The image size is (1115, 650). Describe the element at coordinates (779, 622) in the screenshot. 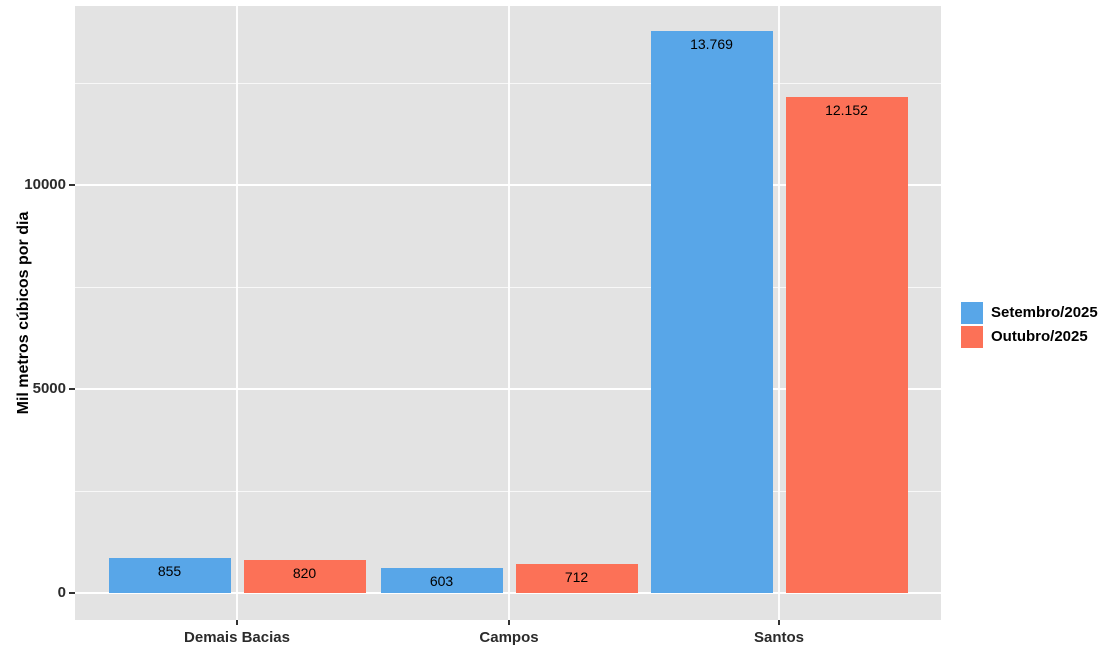

I see `x-tick-mark-santos` at that location.